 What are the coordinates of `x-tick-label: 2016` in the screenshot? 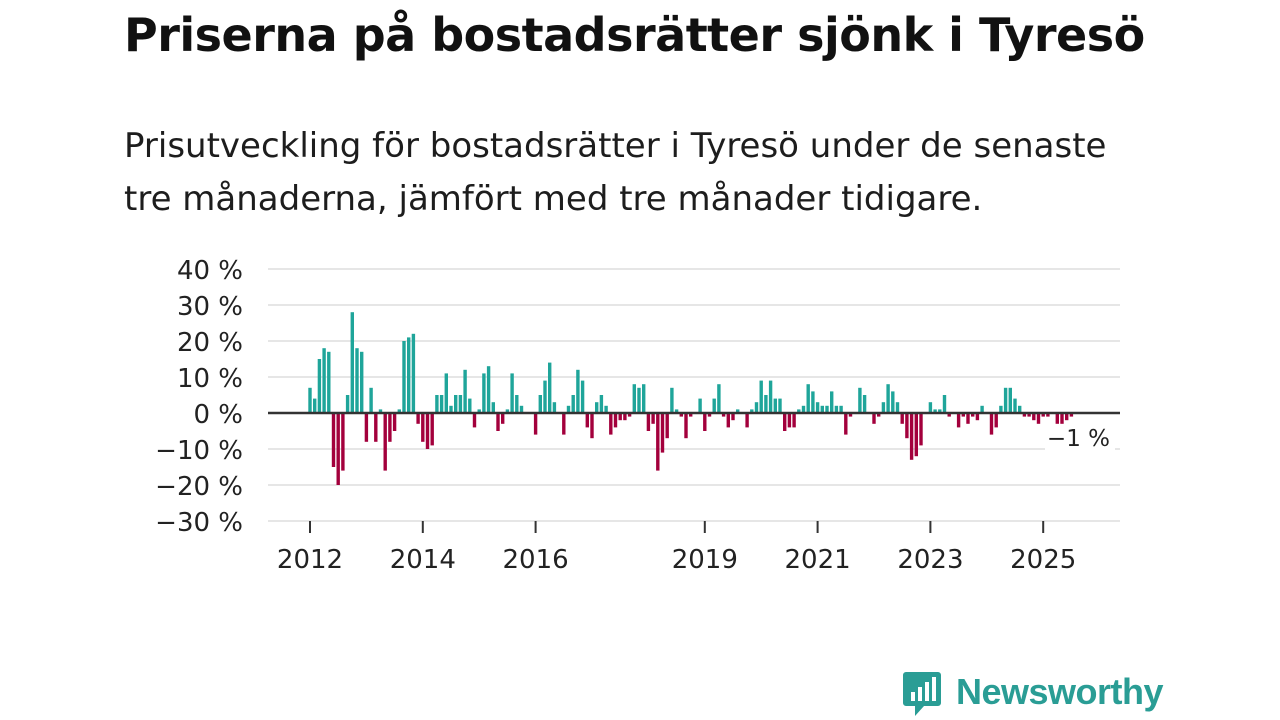 It's located at (536, 560).